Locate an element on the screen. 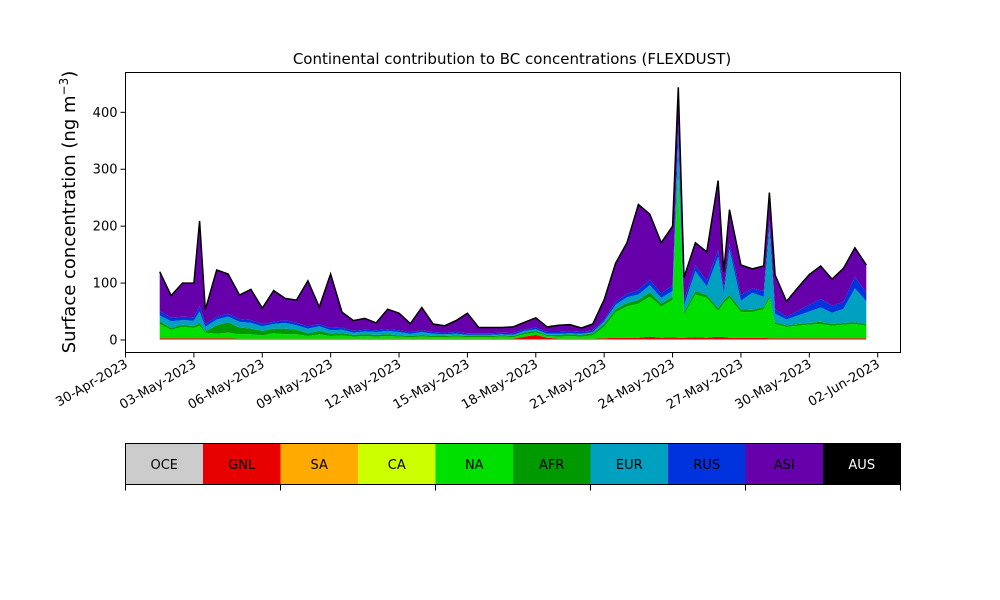  legend-label-aus: AUS is located at coordinates (861, 465).